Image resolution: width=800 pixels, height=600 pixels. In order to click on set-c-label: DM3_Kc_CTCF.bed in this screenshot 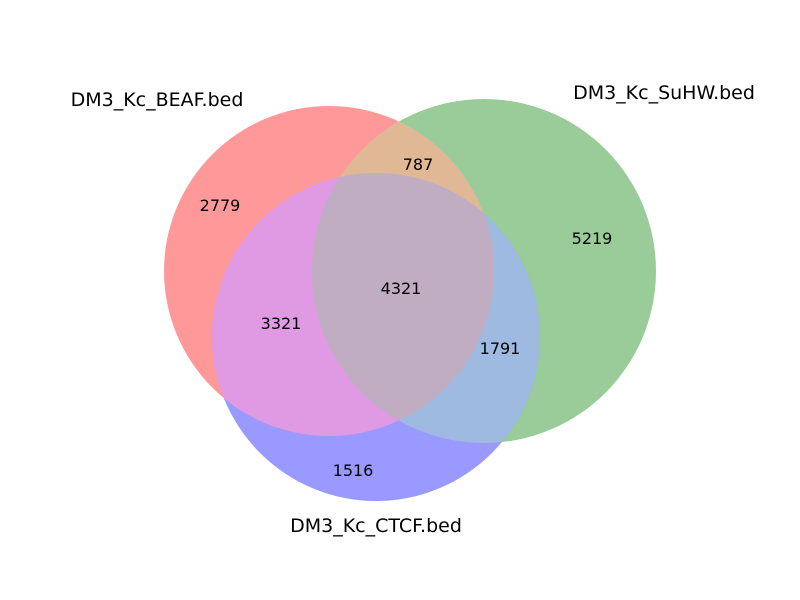, I will do `click(376, 526)`.